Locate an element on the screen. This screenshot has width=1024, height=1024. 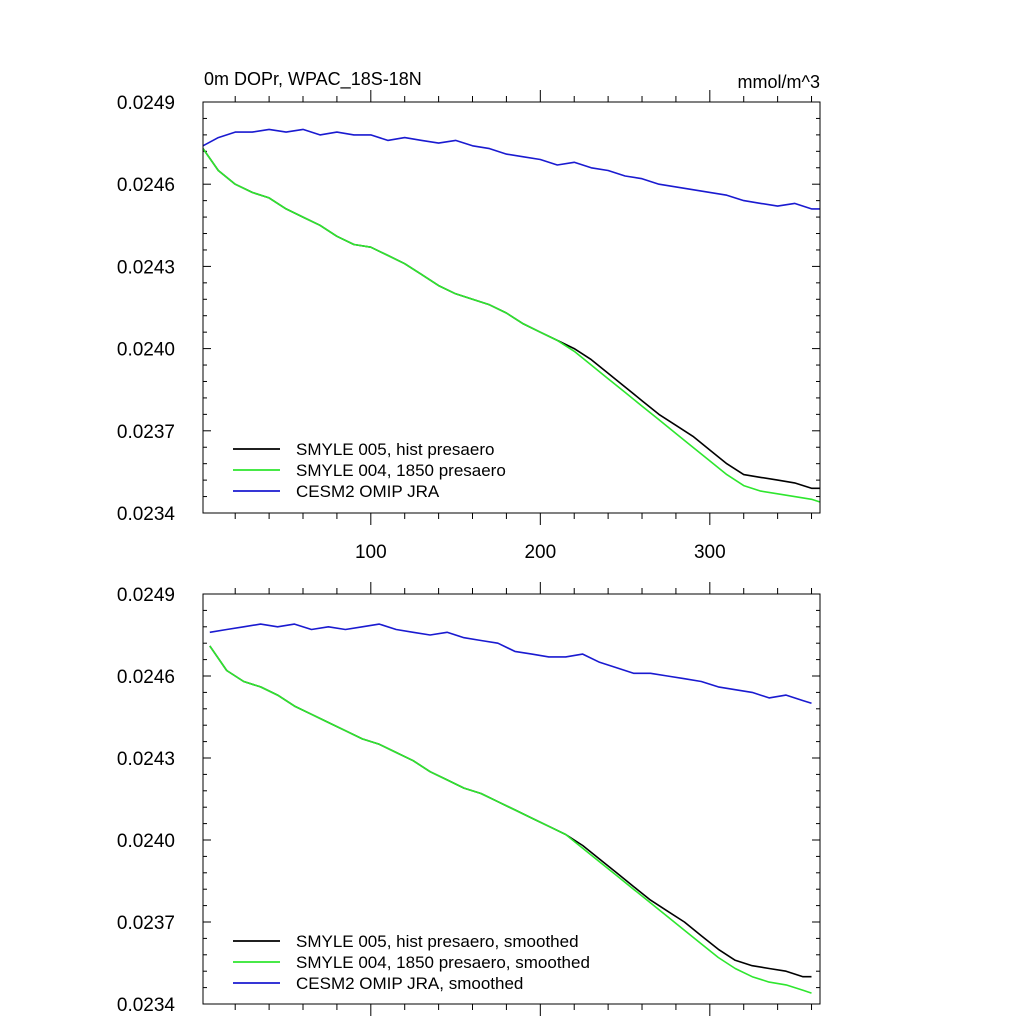
legend-label-1: SMYLE 005, hist presaero is located at coordinates (395, 449).